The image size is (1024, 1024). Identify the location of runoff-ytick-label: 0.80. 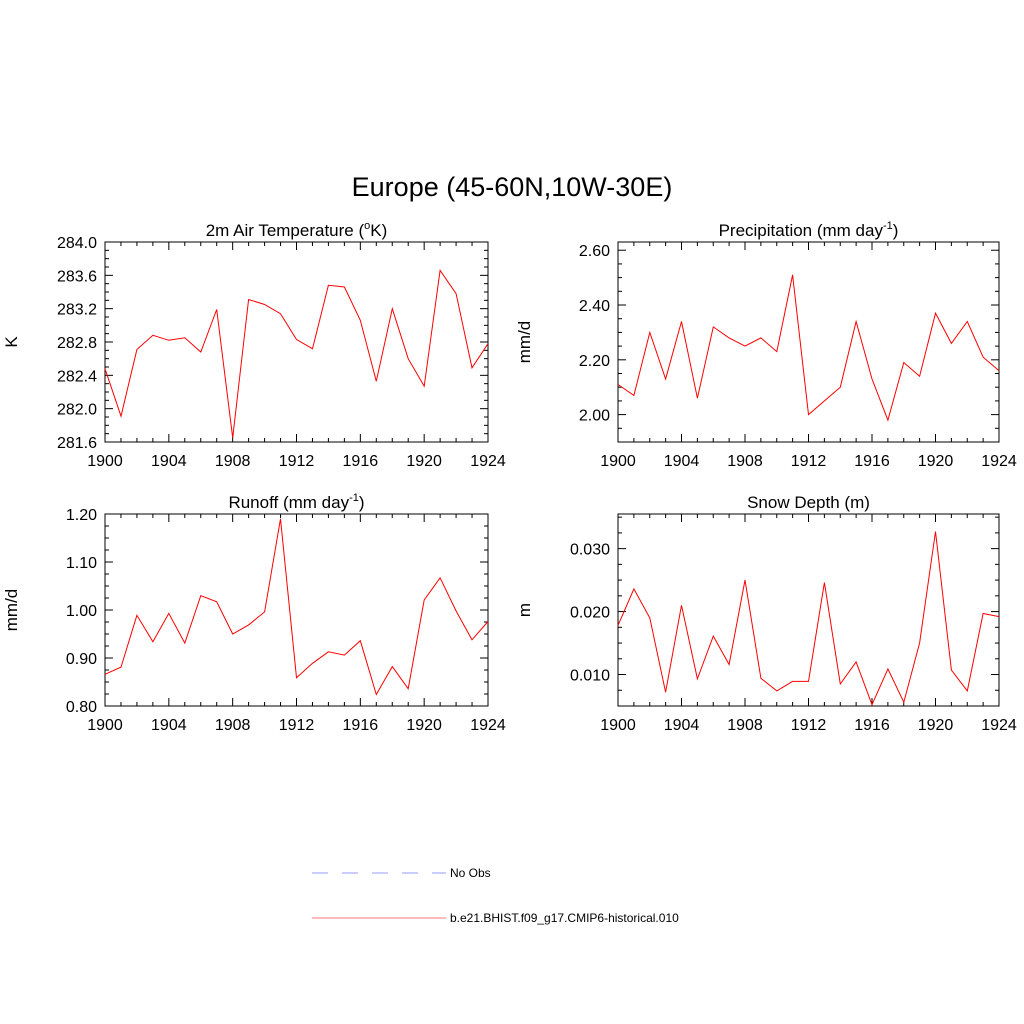
(81, 707).